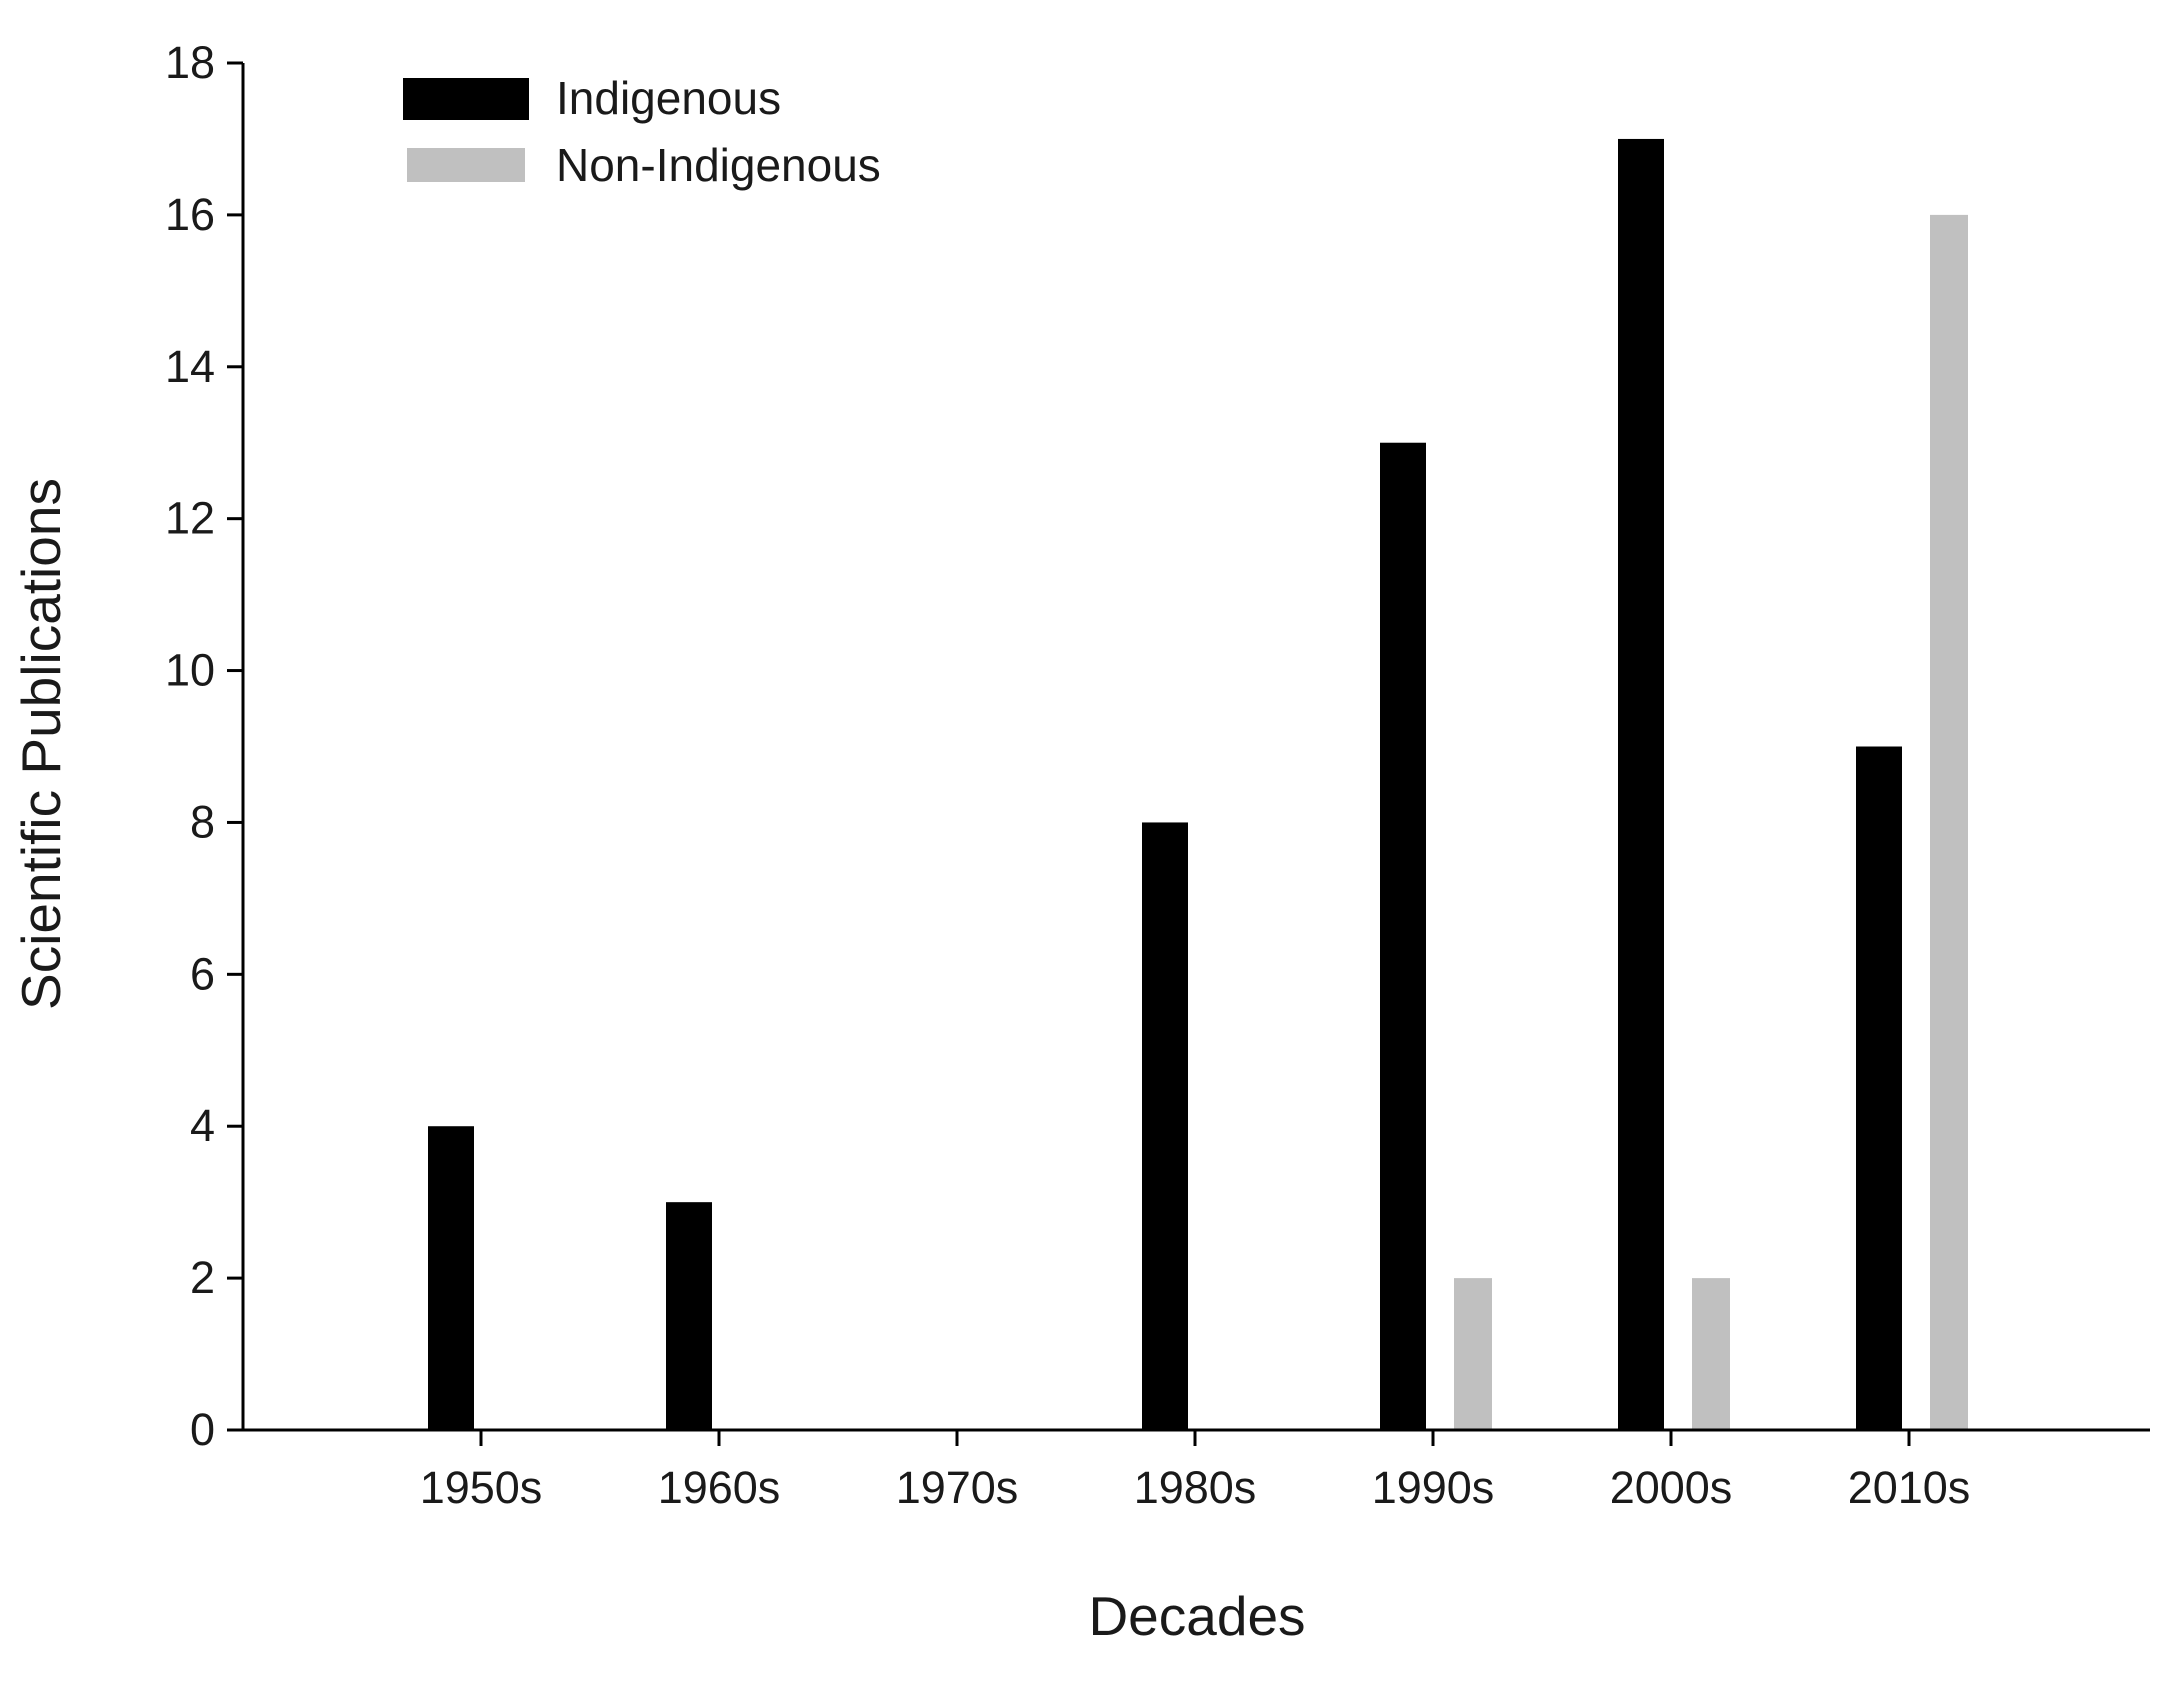  What do you see at coordinates (451, 1278) in the screenshot?
I see `bar-indigenous-1950s` at bounding box center [451, 1278].